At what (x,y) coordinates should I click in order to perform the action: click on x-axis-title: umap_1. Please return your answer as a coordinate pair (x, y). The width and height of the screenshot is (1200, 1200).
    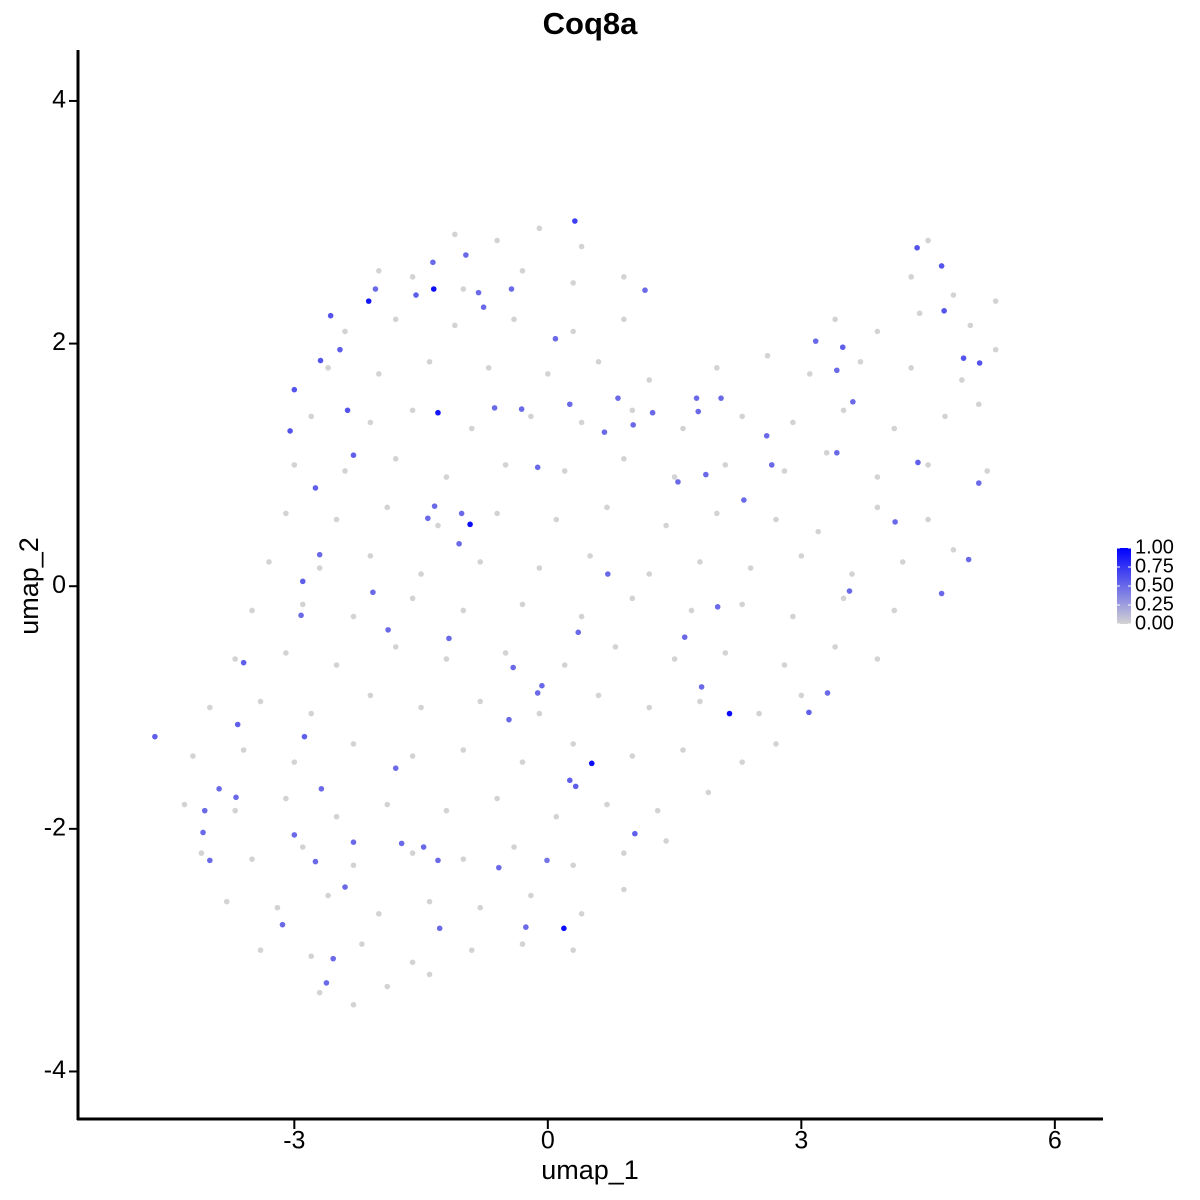
    Looking at the image, I should click on (590, 1170).